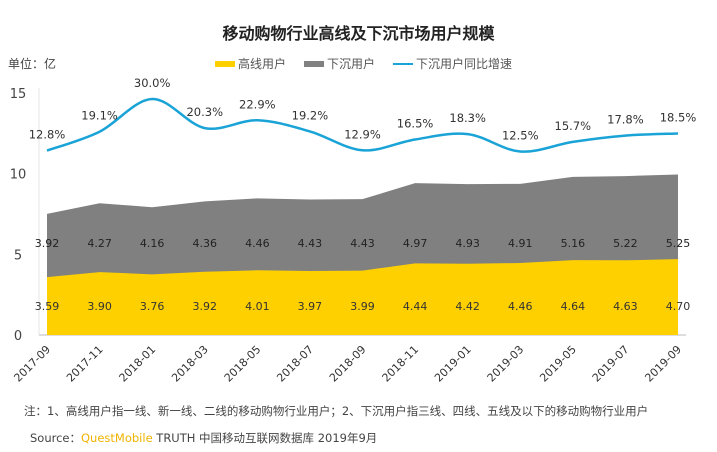 This screenshot has width=717, height=452. What do you see at coordinates (99, 306) in the screenshot?
I see `high-users-label: 3.90` at bounding box center [99, 306].